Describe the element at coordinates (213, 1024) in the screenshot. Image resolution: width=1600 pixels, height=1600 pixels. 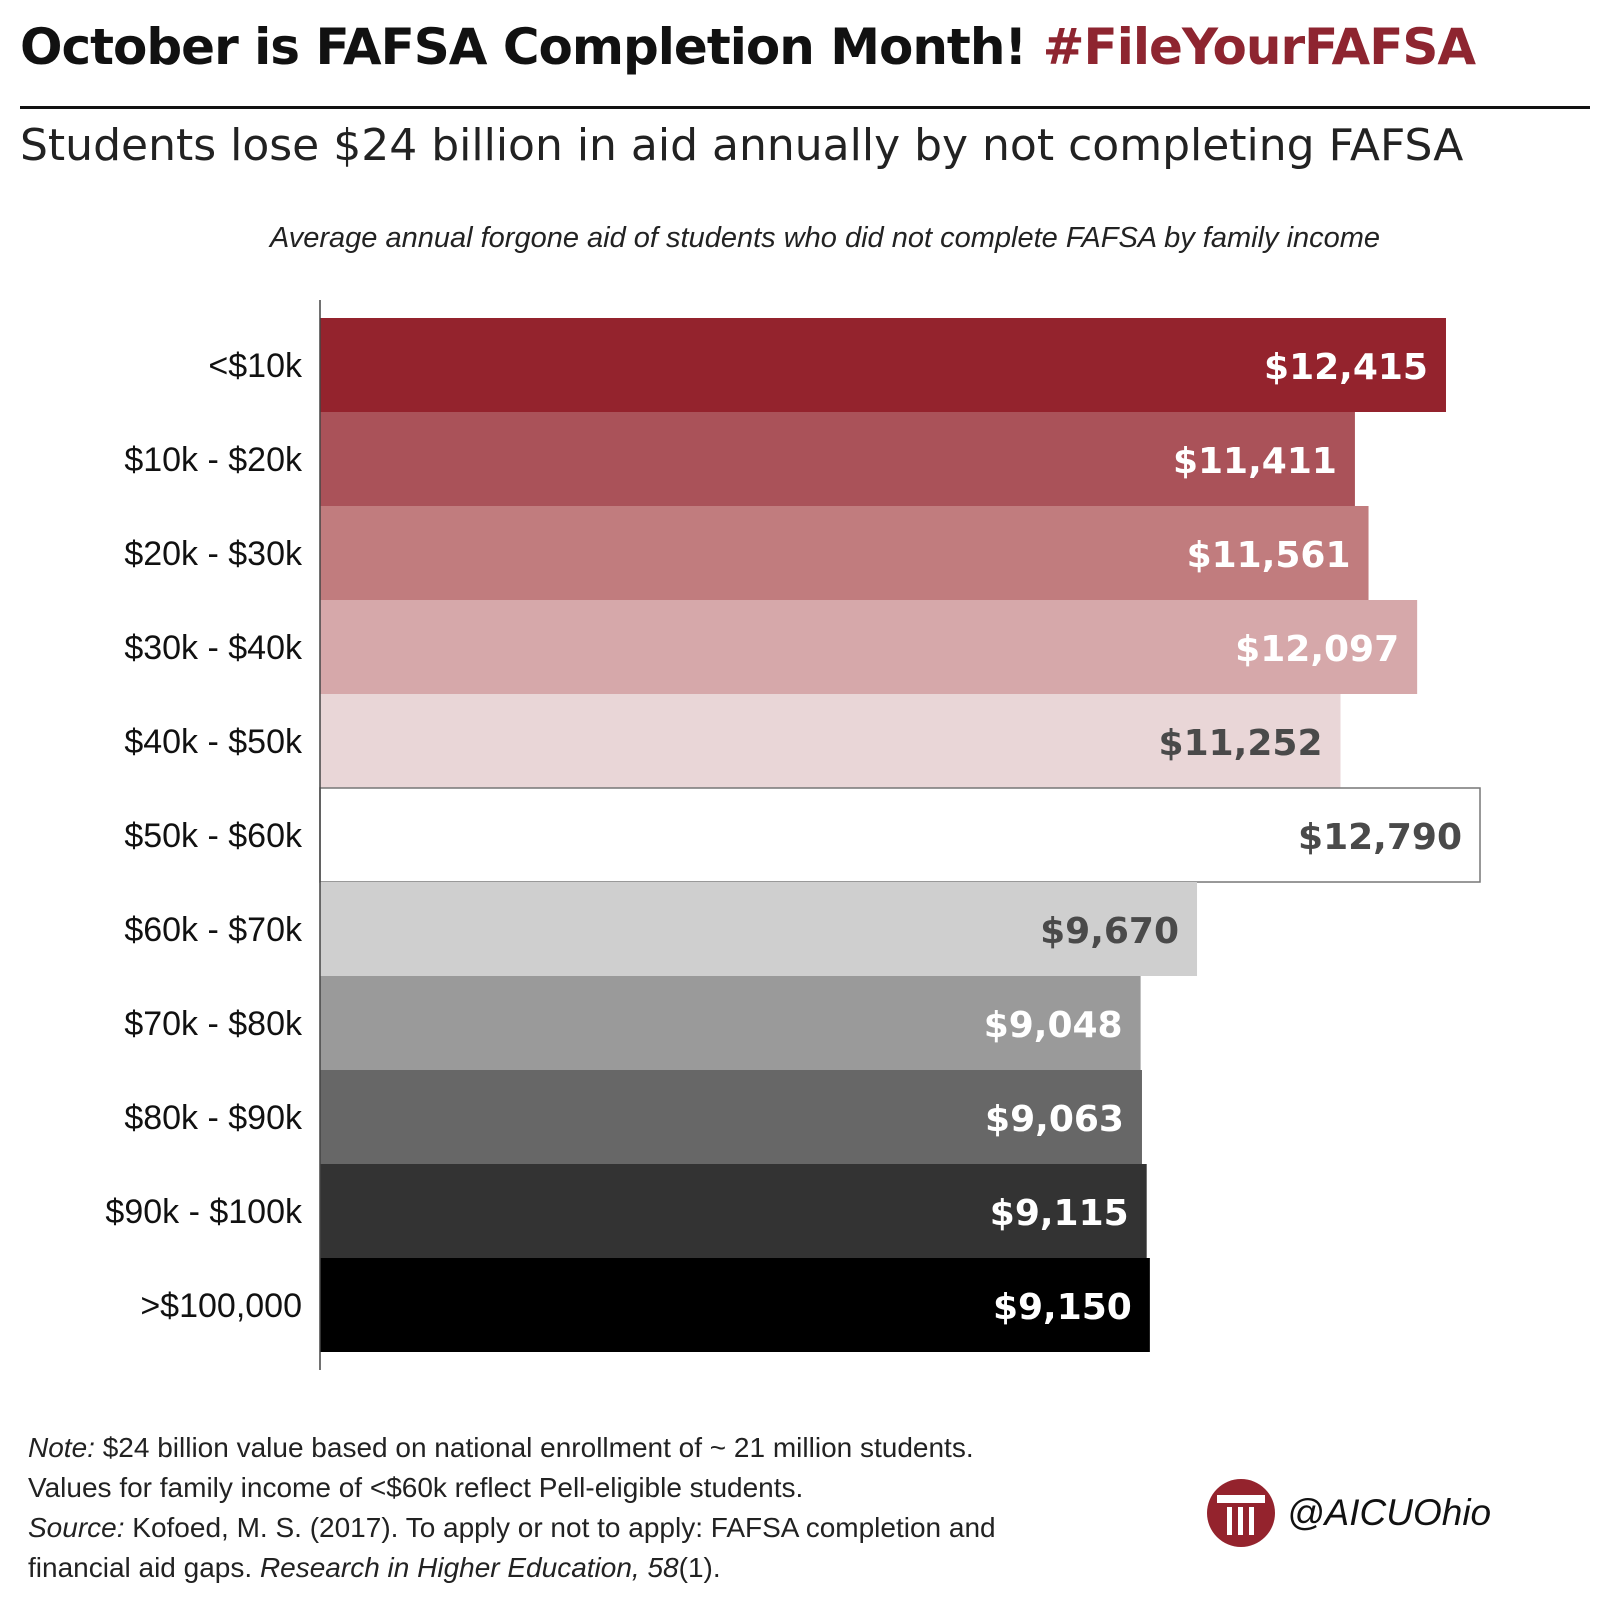
I see `category-label: $70k - $80k` at that location.